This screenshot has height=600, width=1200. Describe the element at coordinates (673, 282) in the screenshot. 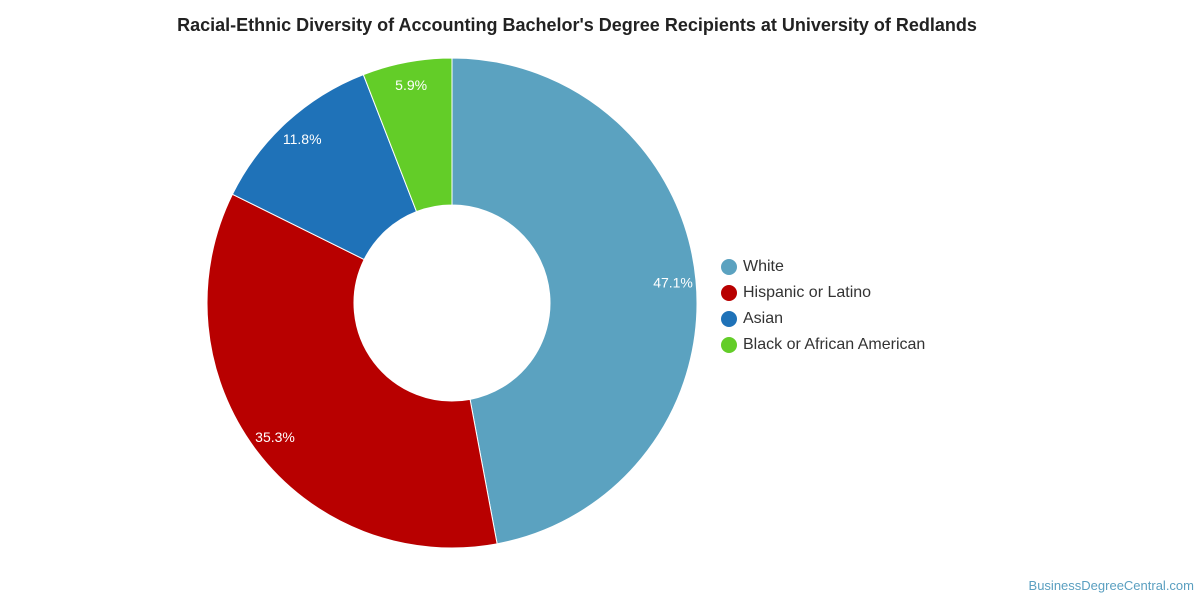

I see `slice-label-white: 47.1%` at that location.